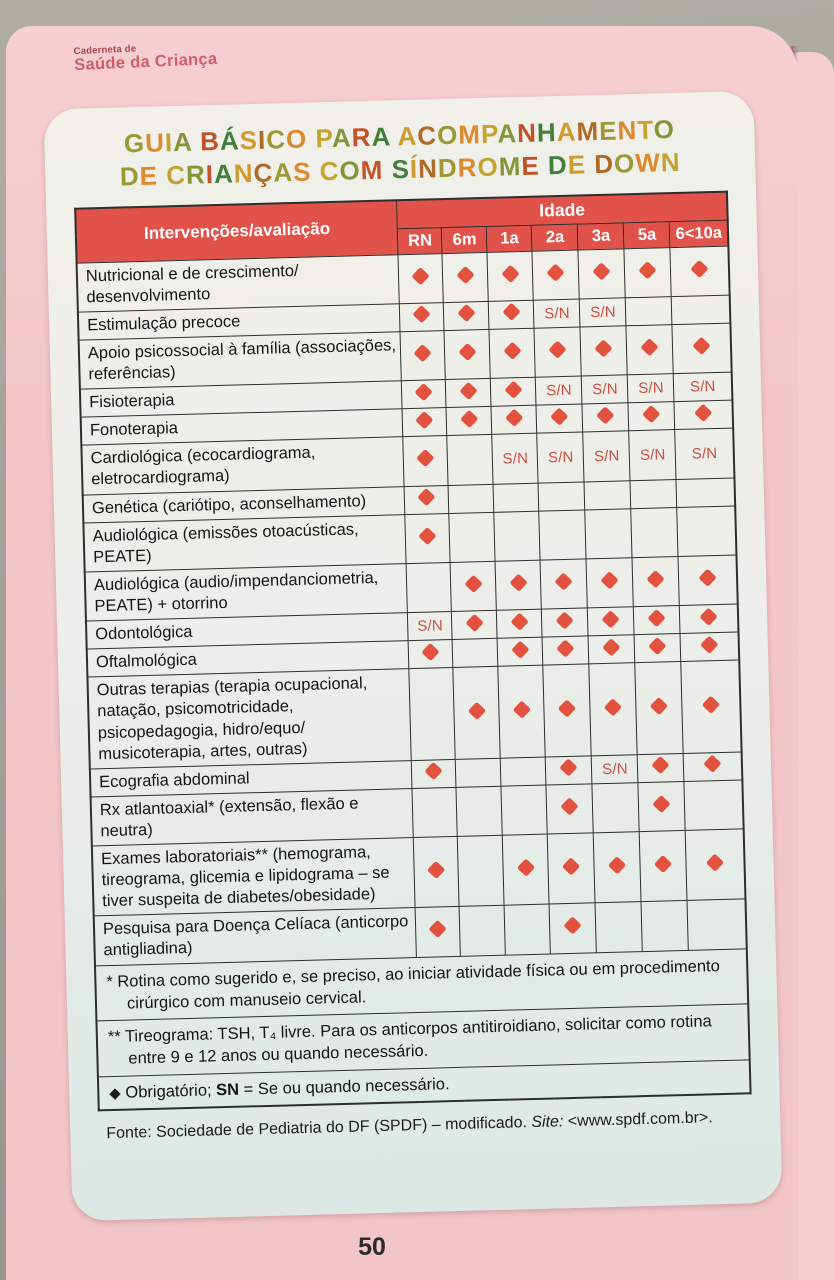  What do you see at coordinates (699, 233) in the screenshot?
I see `age-column-header: 6<10a` at bounding box center [699, 233].